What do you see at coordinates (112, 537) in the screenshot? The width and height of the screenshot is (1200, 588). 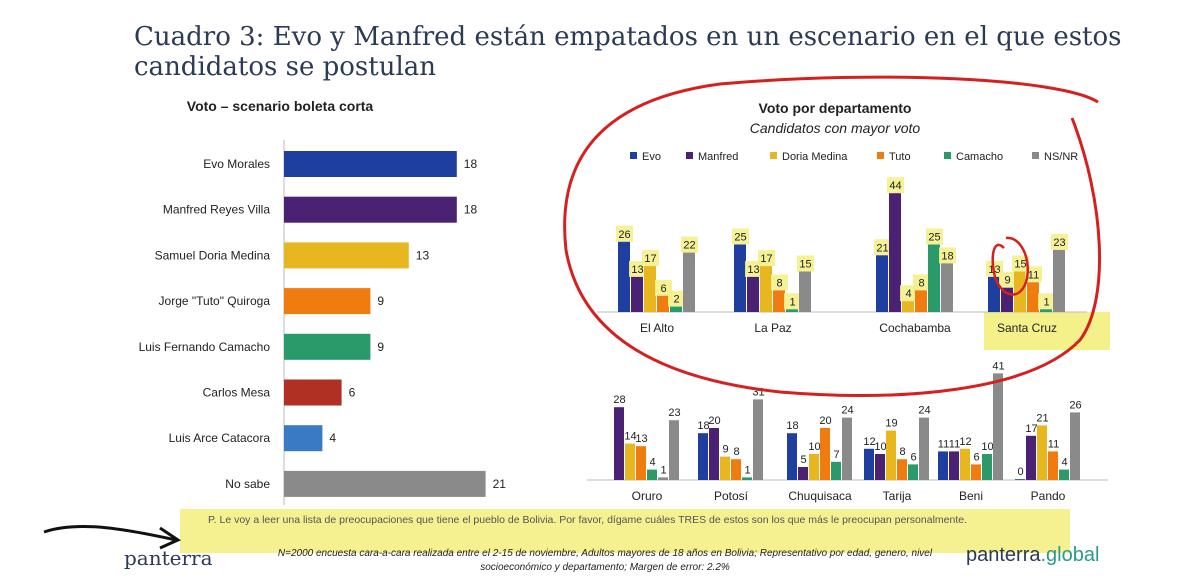 I see `hand-drawn-arrow` at bounding box center [112, 537].